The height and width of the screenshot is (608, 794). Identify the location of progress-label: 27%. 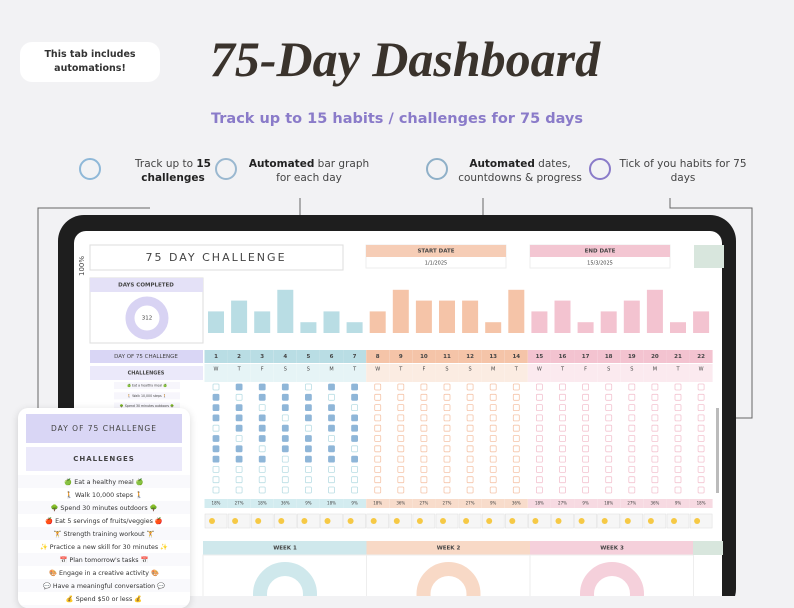
(239, 503).